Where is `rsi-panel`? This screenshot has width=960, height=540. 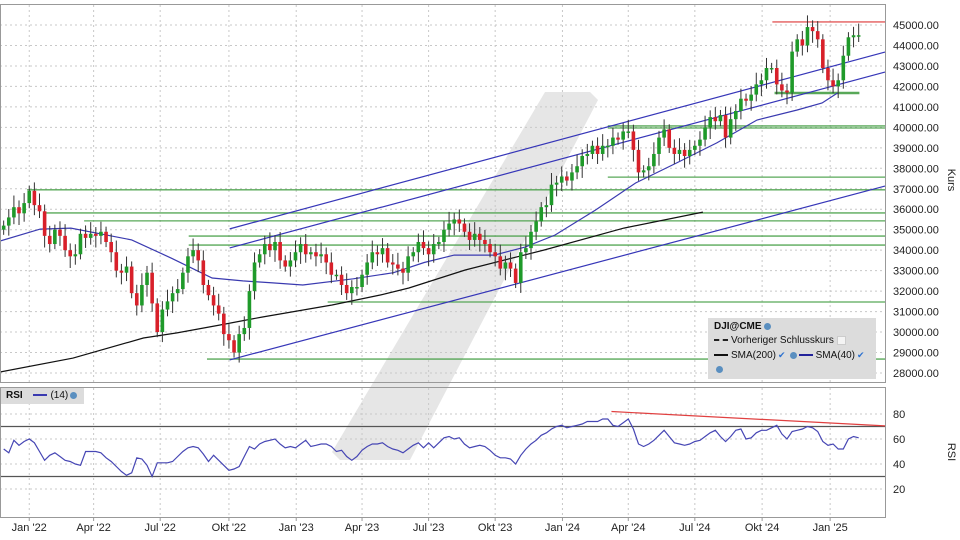 rsi-panel is located at coordinates (443, 444).